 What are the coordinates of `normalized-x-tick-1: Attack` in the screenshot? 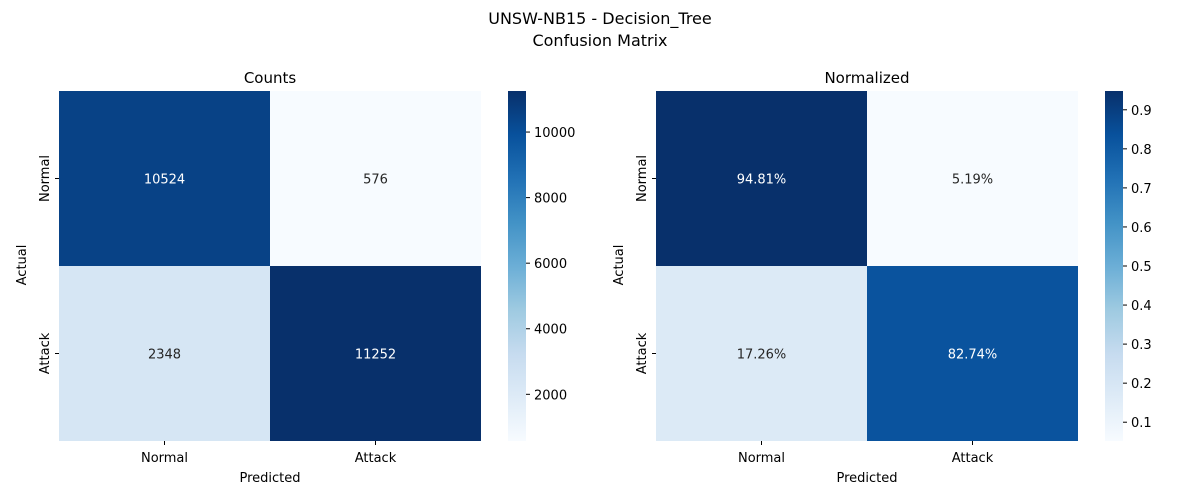 It's located at (973, 458).